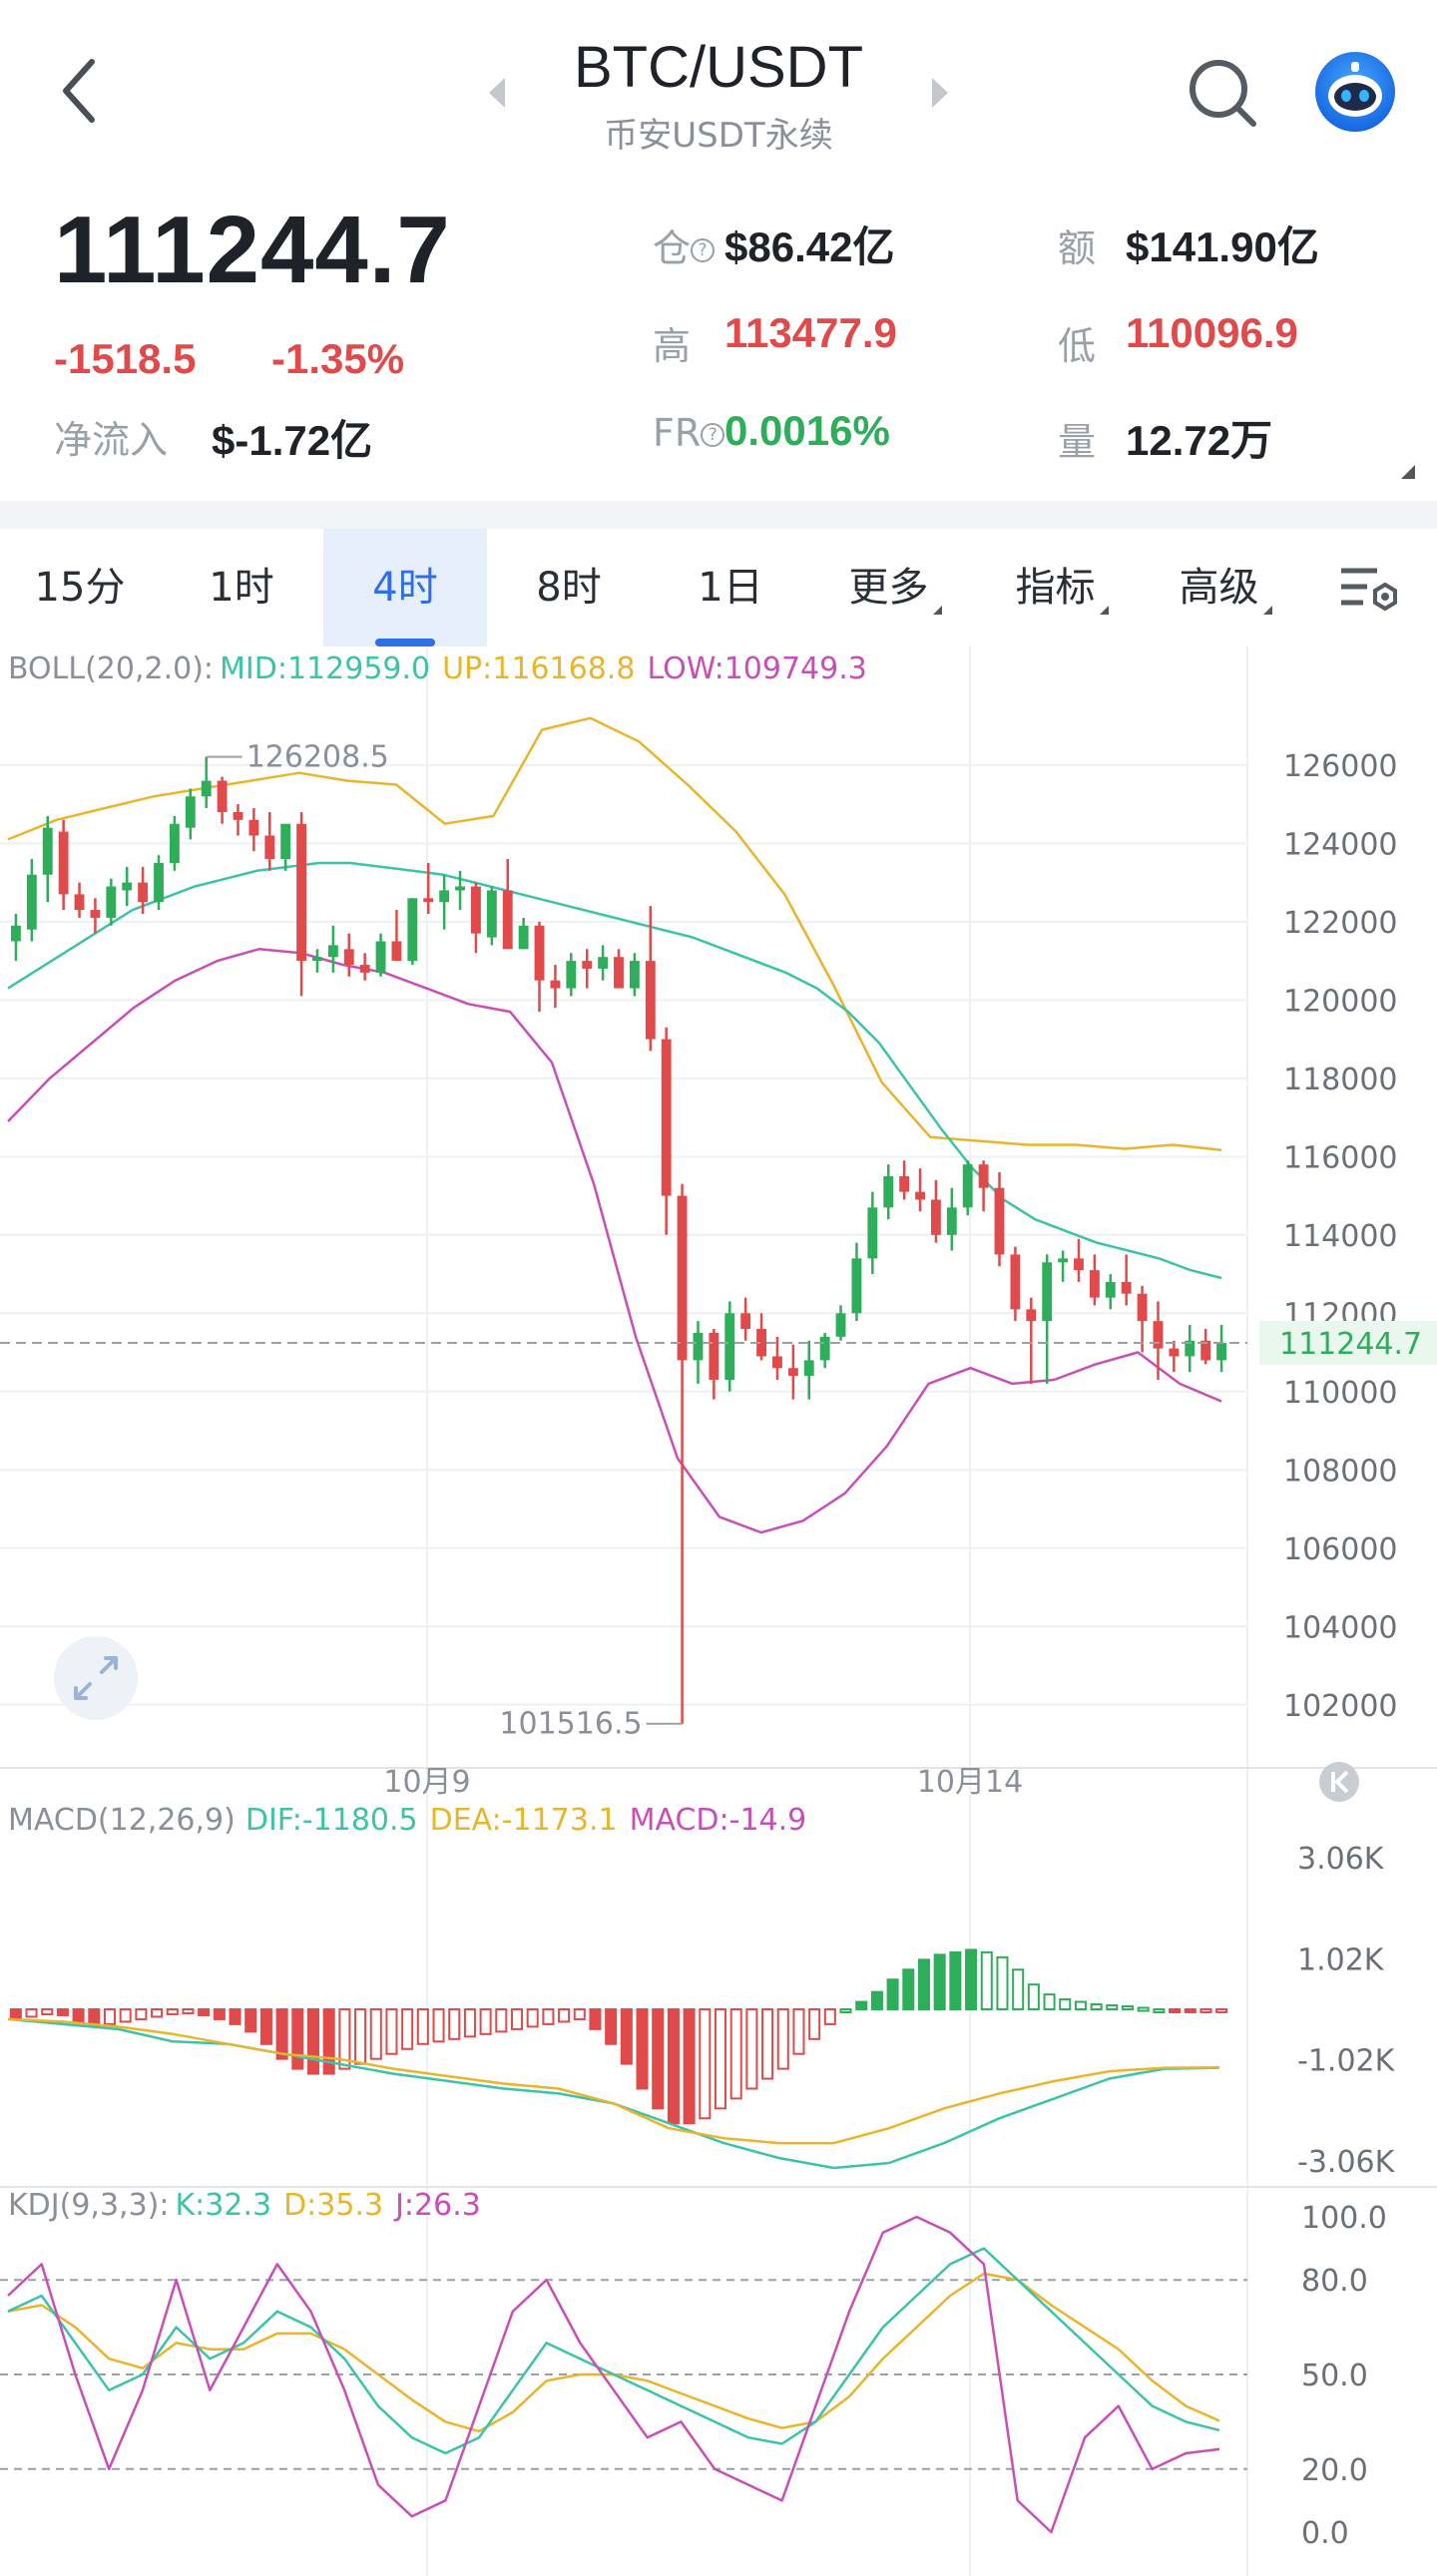  I want to click on dropdown-icon, so click(1104, 610).